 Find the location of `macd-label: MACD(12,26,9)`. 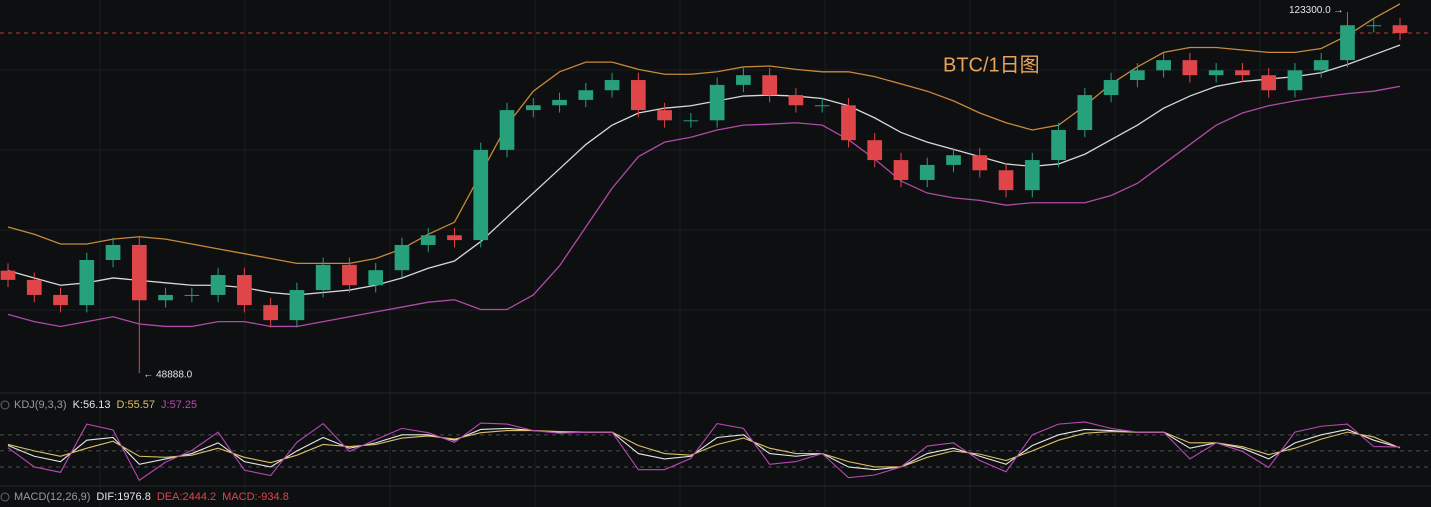

macd-label: MACD(12,26,9) is located at coordinates (52, 497).